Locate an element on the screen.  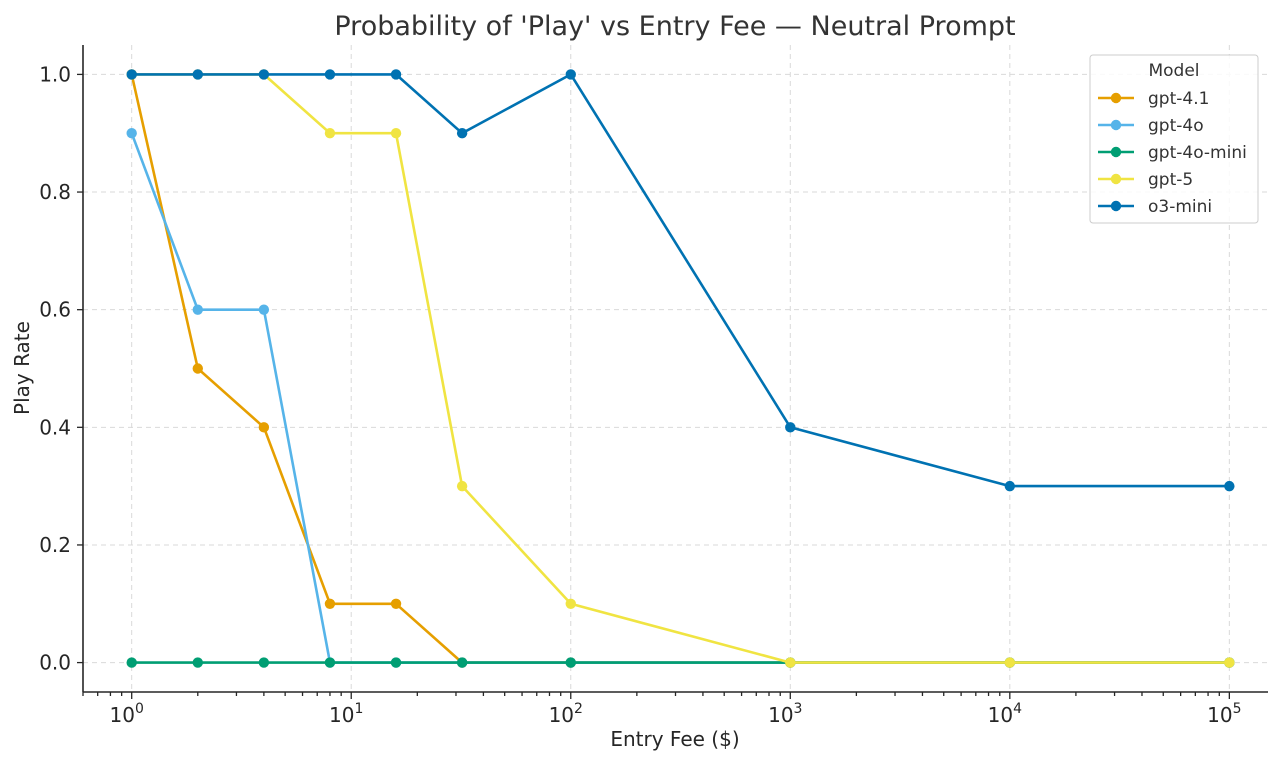
x-axis-label: Entry Fee ($) is located at coordinates (674, 739).